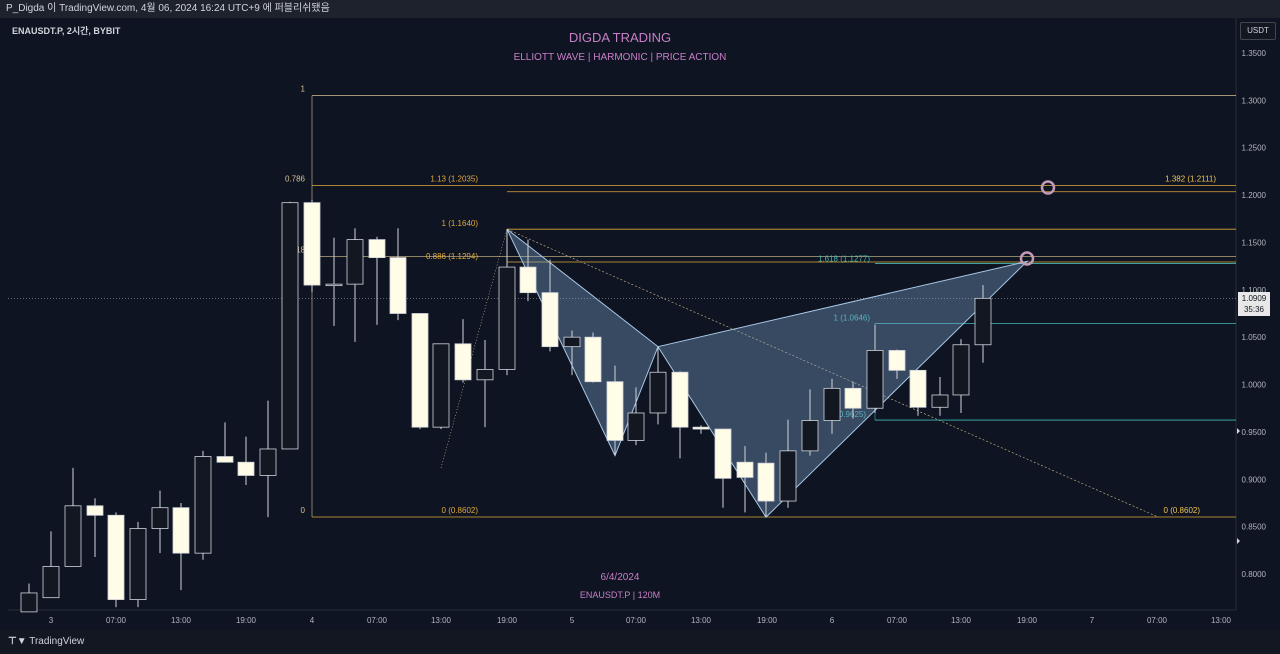 The height and width of the screenshot is (654, 1280). I want to click on fib-label-r0: 0 (0.8602), so click(1182, 510).